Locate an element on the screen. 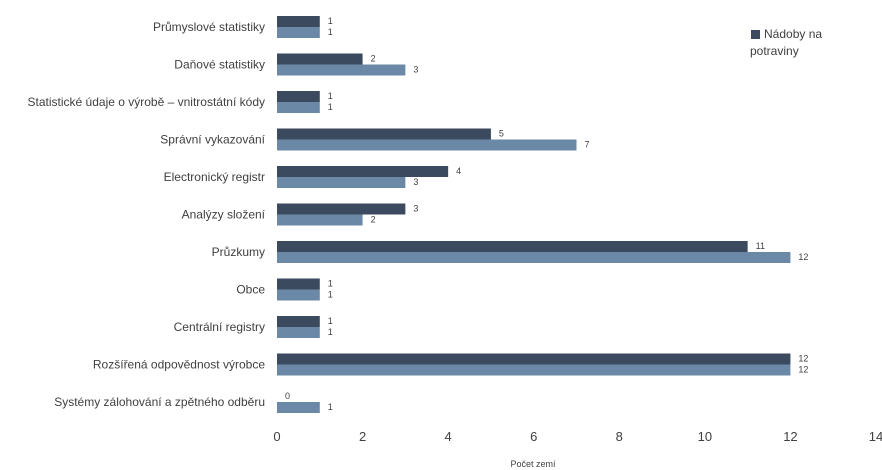  data-label: 7 is located at coordinates (587, 145).